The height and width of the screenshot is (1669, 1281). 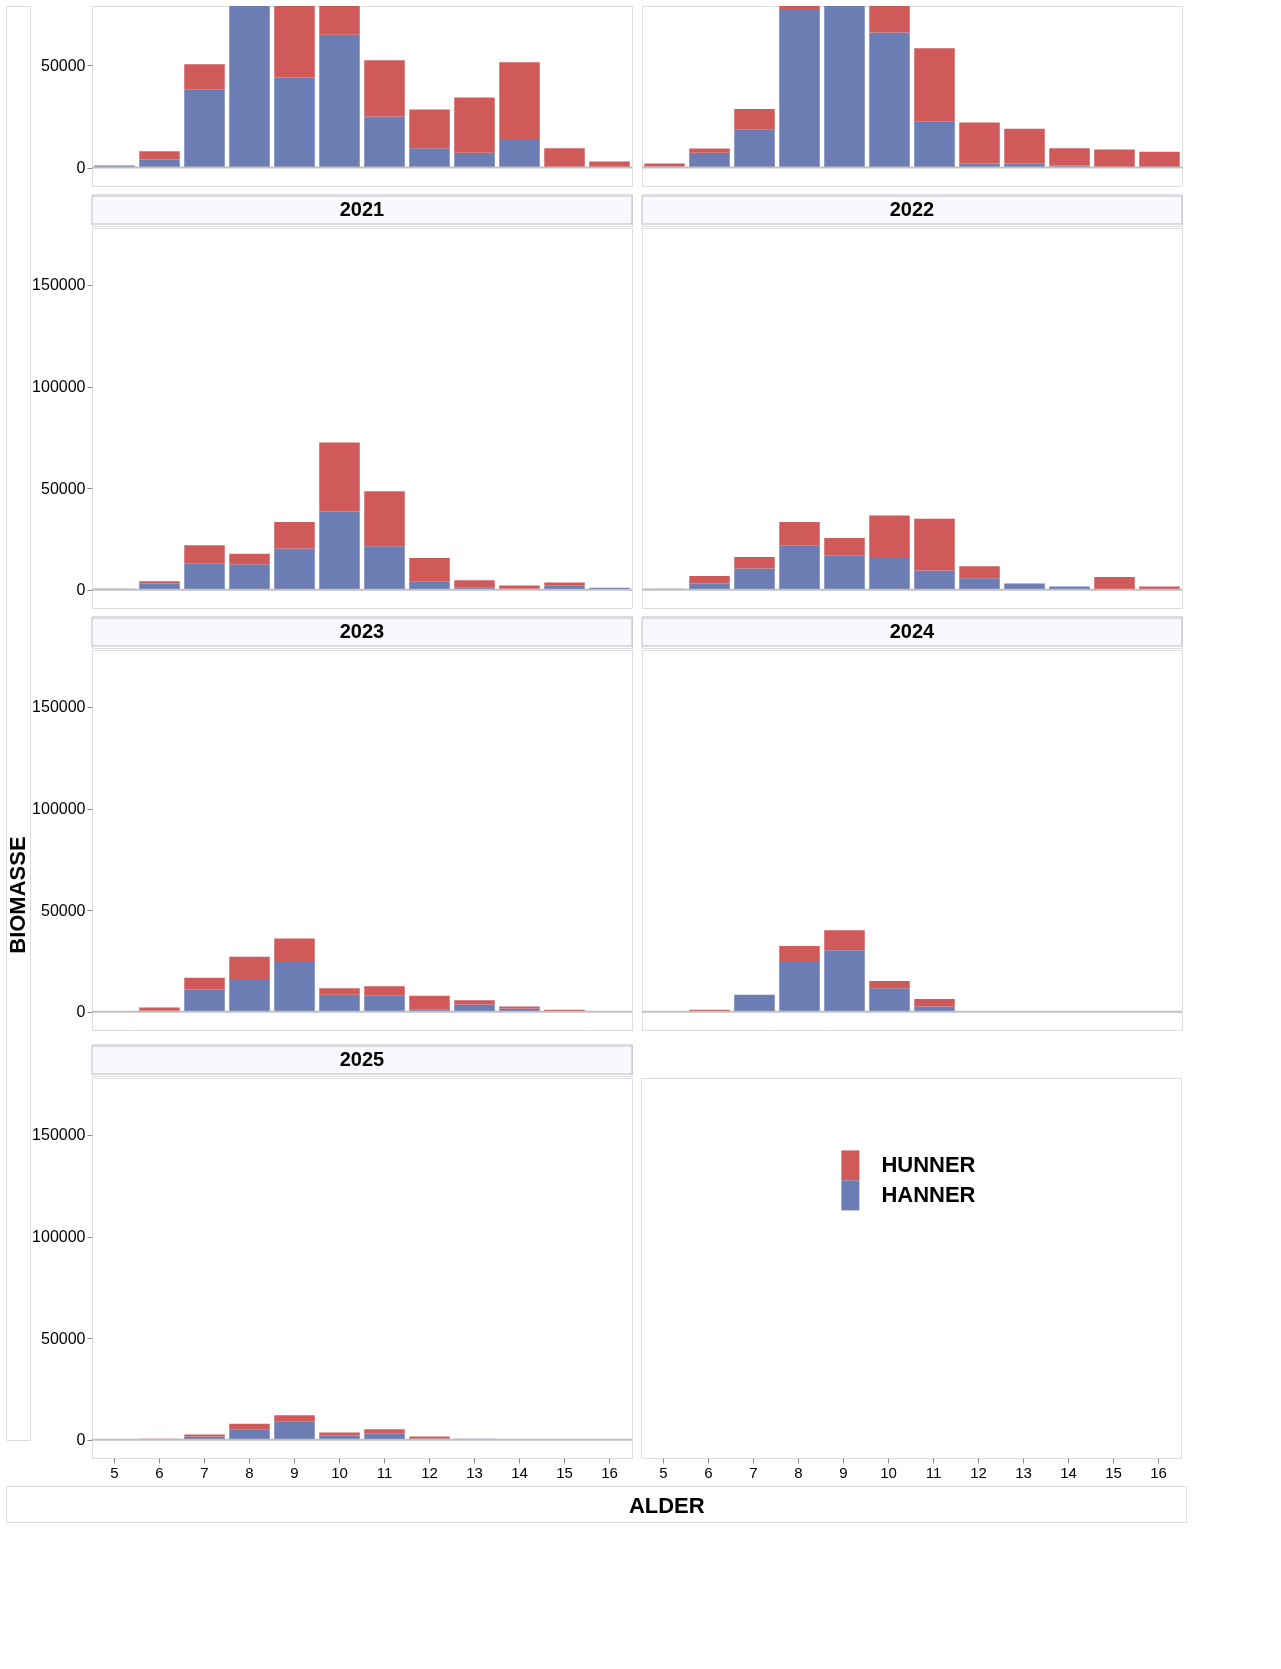 What do you see at coordinates (474, 1472) in the screenshot?
I see `x-tick-label: 13` at bounding box center [474, 1472].